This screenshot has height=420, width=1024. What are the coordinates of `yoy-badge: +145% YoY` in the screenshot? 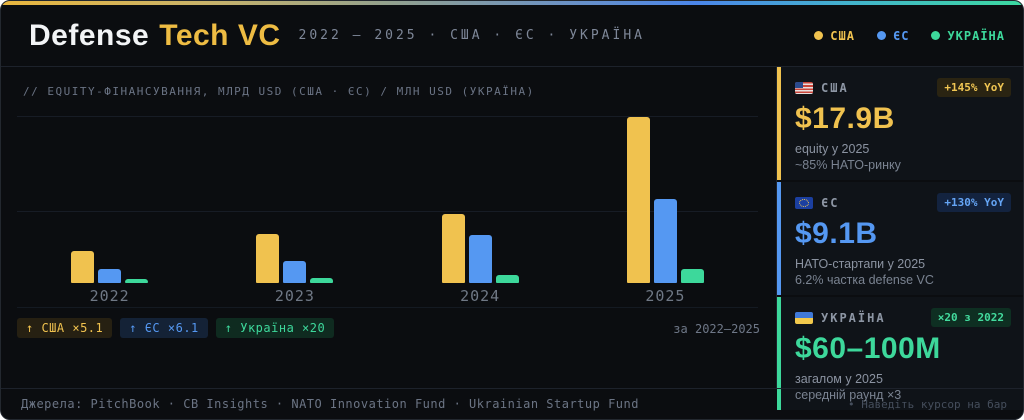 It's located at (974, 87).